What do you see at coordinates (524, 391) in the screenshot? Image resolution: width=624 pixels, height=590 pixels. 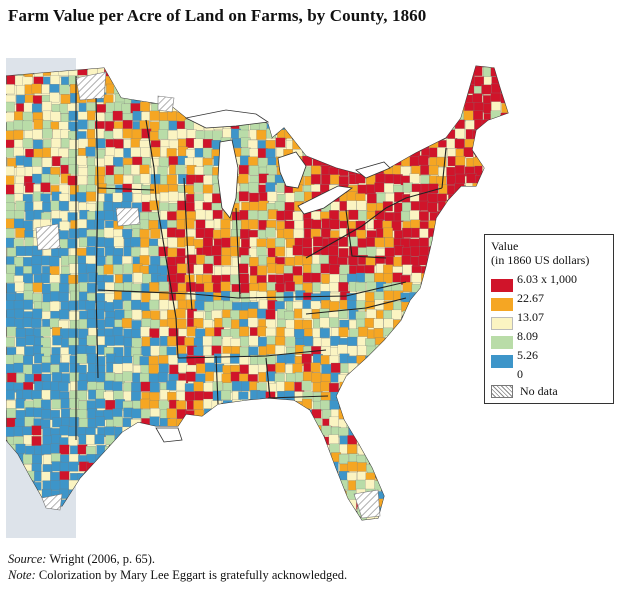 I see `legend-no-data-row: No data` at bounding box center [524, 391].